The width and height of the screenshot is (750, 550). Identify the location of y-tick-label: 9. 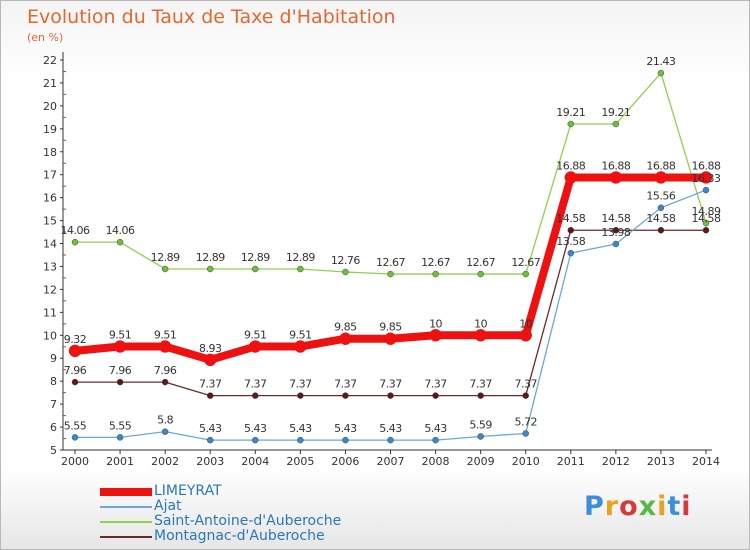
(53, 358).